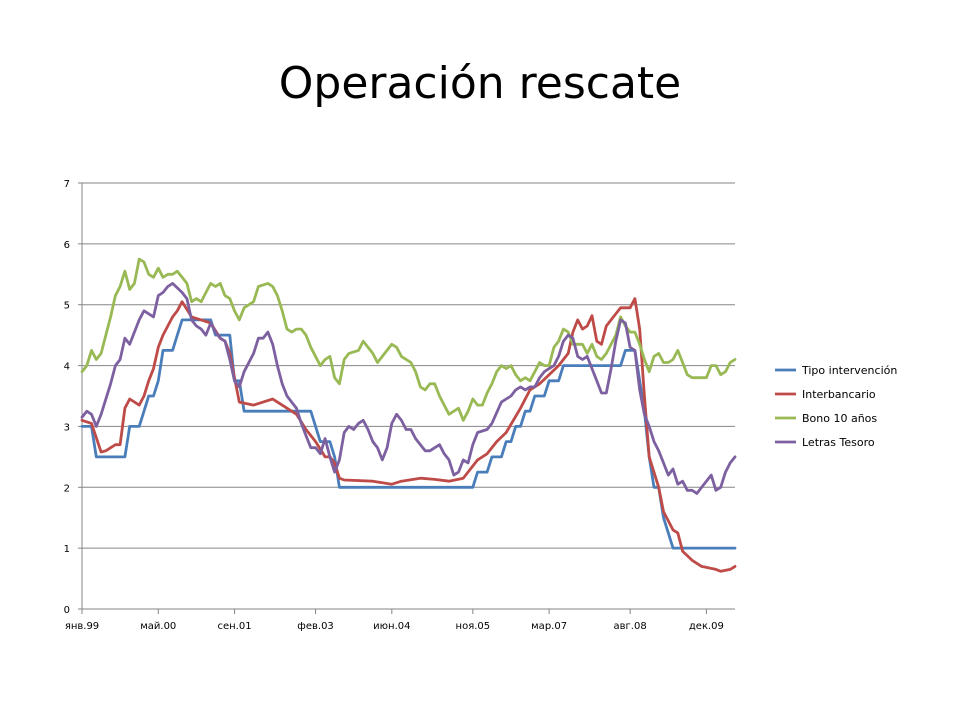 The width and height of the screenshot is (960, 720). Describe the element at coordinates (67, 549) in the screenshot. I see `y-tick-label: 1` at that location.